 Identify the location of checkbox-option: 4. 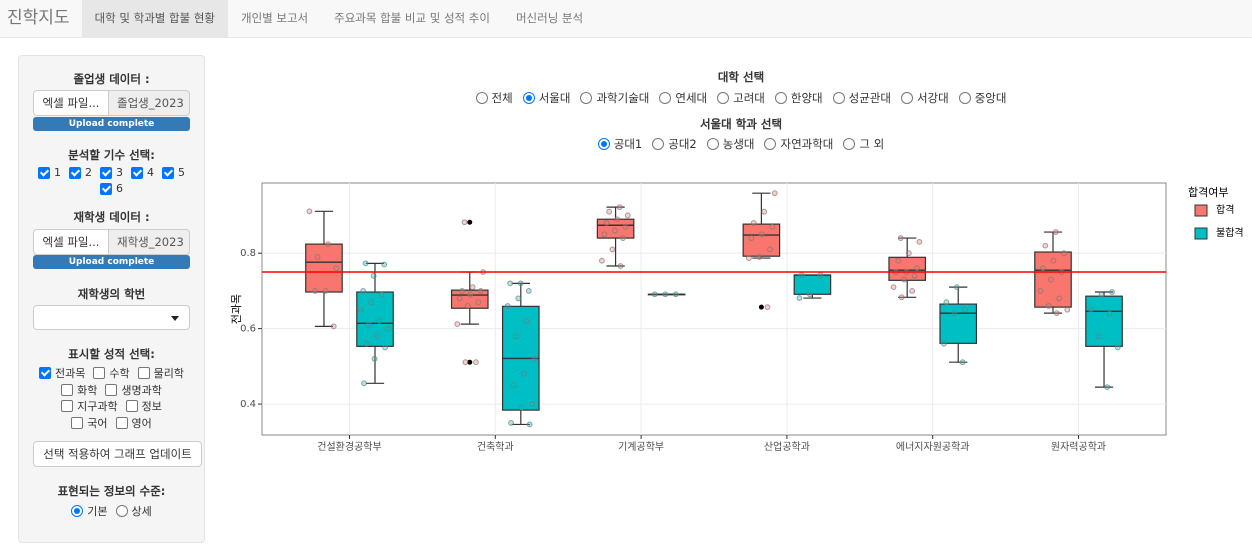
(142, 172).